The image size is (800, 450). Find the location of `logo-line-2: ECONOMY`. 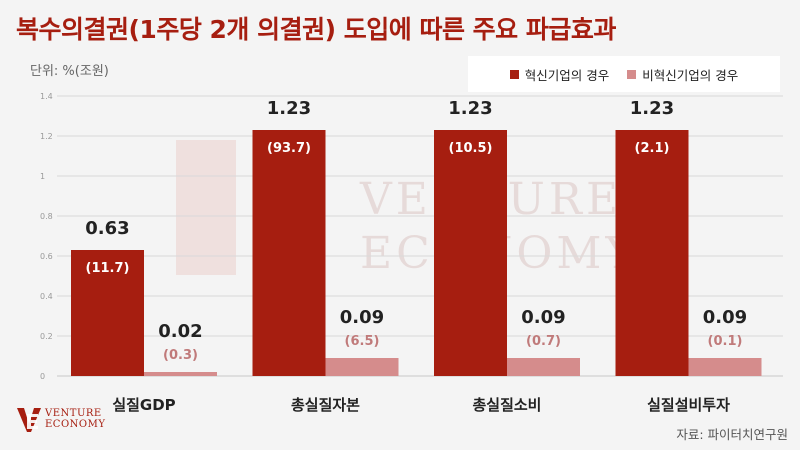

logo-line-2: ECONOMY is located at coordinates (75, 424).